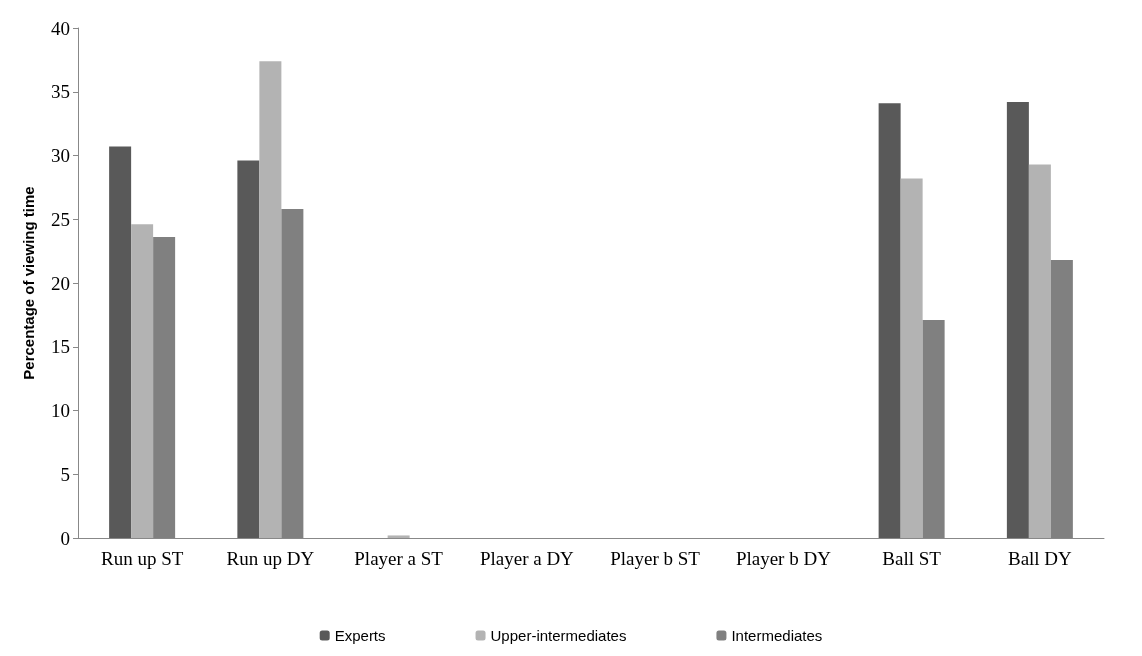 Image resolution: width=1142 pixels, height=656 pixels. I want to click on y-tick-label: 20, so click(60, 283).